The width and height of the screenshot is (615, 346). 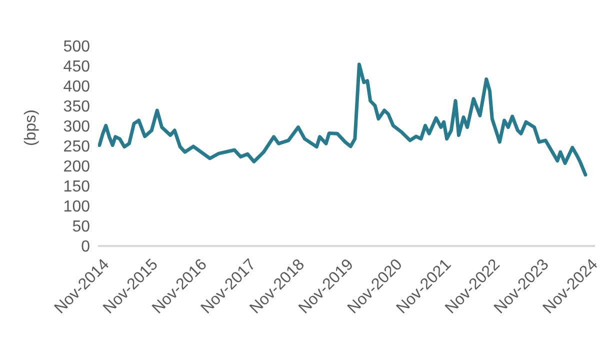 I want to click on y-tick-label: 250, so click(x=76, y=147).